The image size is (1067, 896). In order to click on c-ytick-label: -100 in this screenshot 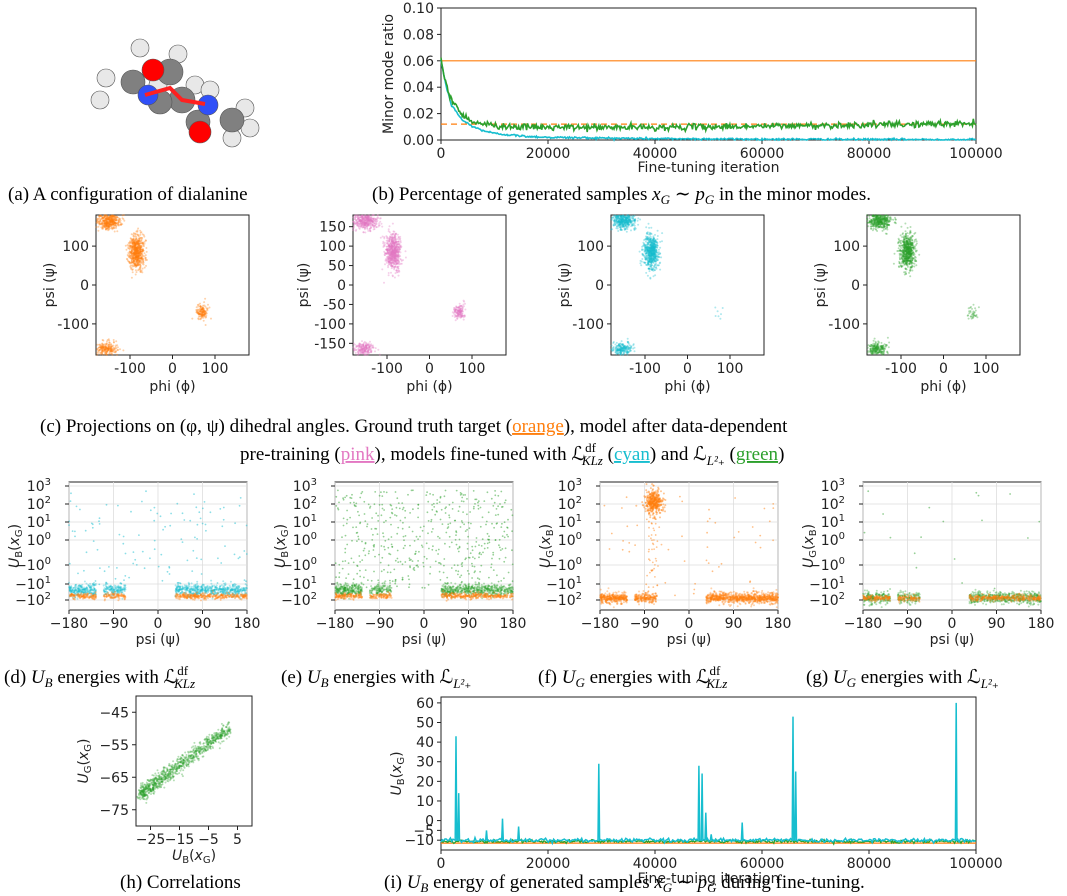, I will do `click(330, 325)`.